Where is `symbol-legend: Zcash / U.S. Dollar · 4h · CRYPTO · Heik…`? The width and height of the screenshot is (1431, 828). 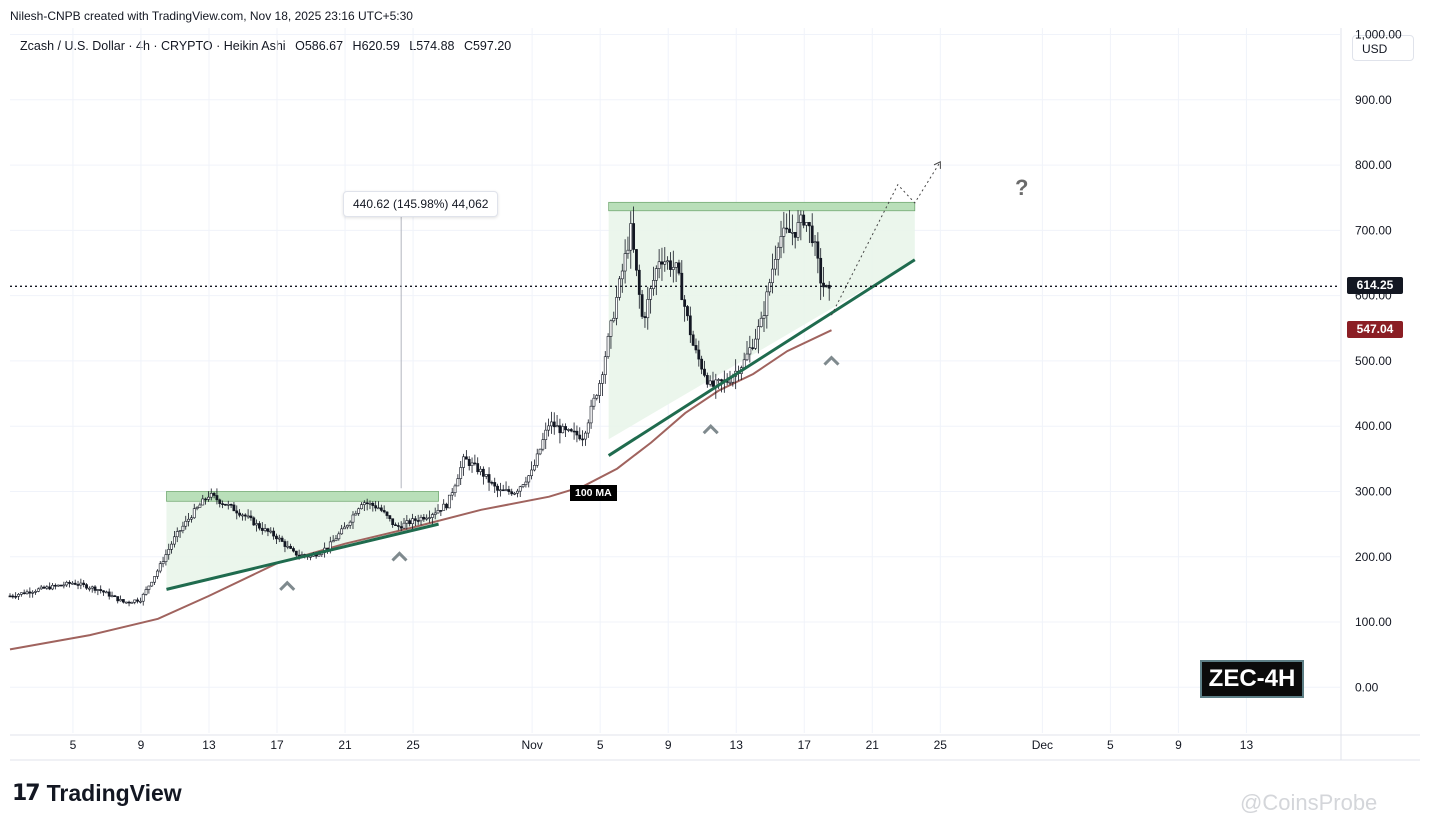
symbol-legend: Zcash / U.S. Dollar · 4h · CRYPTO · Heik… is located at coordinates (265, 46).